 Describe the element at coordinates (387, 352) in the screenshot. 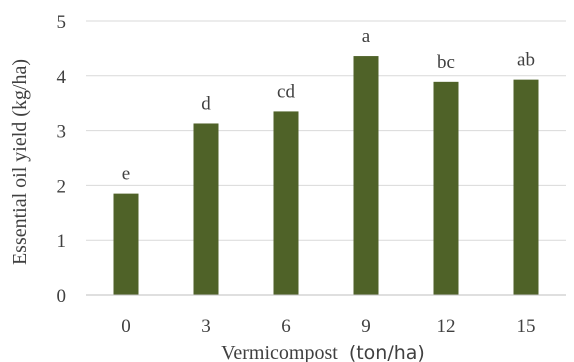

I see `x-axis-title-unit: (ton/ha)` at that location.